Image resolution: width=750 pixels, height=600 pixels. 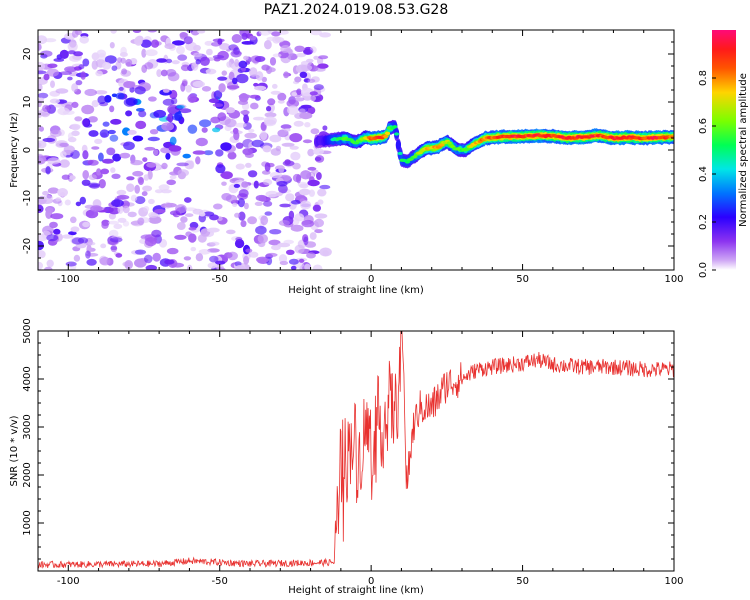 I want to click on colorbar-bar, so click(x=724, y=150).